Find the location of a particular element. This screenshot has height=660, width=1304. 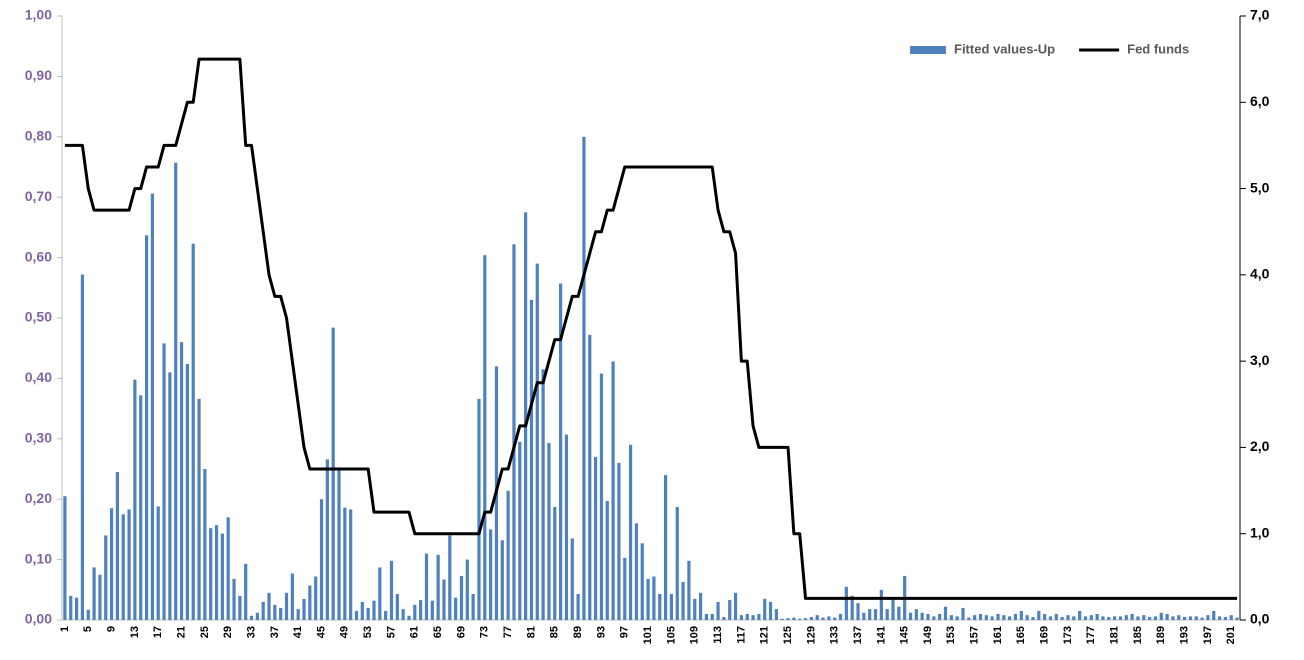

x-tick-label: 117 is located at coordinates (741, 635).